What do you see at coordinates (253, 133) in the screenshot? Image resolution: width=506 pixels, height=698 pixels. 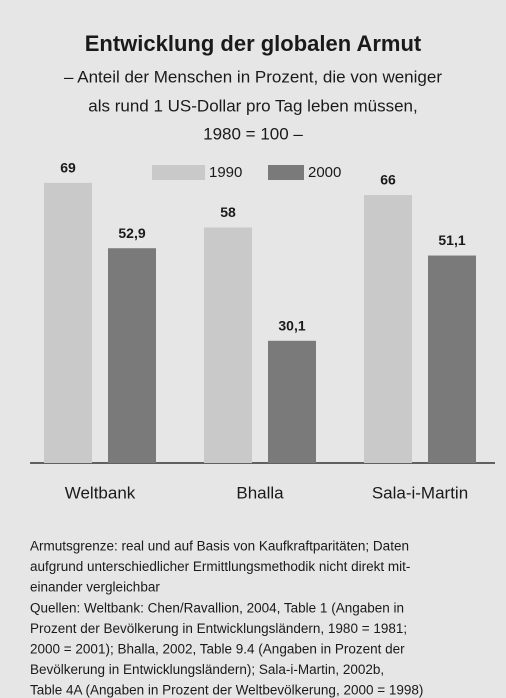 I see `subtitle: 1980 = 100 –` at bounding box center [253, 133].